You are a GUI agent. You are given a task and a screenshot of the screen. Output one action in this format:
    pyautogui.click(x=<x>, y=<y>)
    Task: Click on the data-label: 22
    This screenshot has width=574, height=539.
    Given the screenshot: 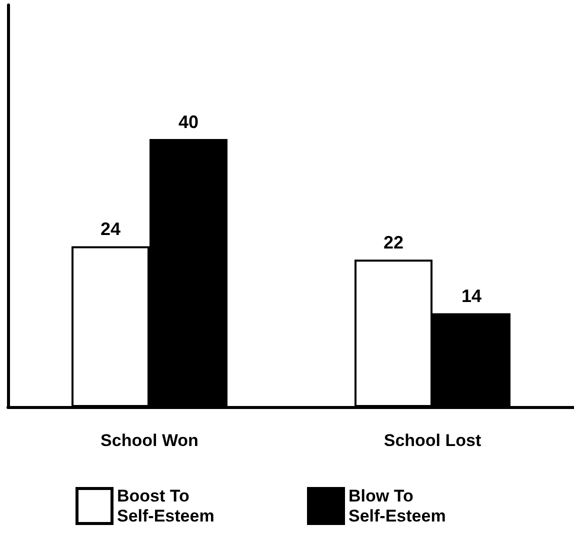 What is the action you would take?
    pyautogui.click(x=393, y=242)
    